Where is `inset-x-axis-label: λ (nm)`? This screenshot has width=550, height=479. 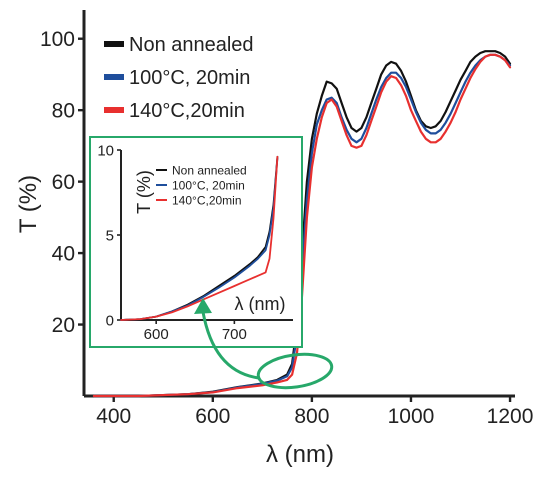 inset-x-axis-label: λ (nm) is located at coordinates (260, 304).